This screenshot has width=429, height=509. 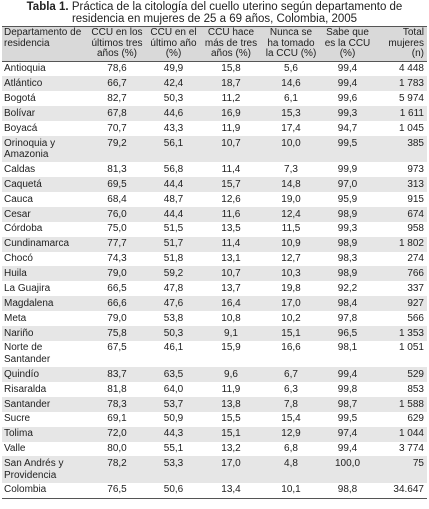 I want to click on cell: 70,7, so click(x=117, y=128).